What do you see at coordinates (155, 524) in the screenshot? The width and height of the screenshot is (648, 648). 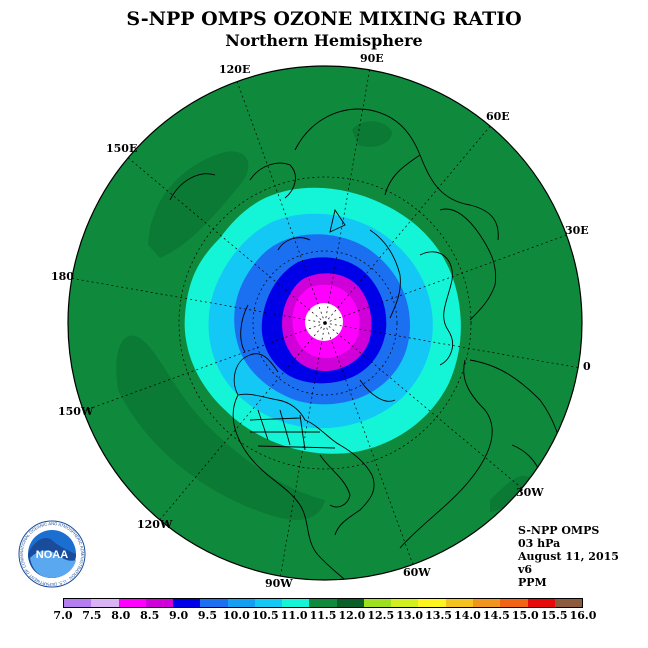 I see `longitude-label: 120W` at bounding box center [155, 524].